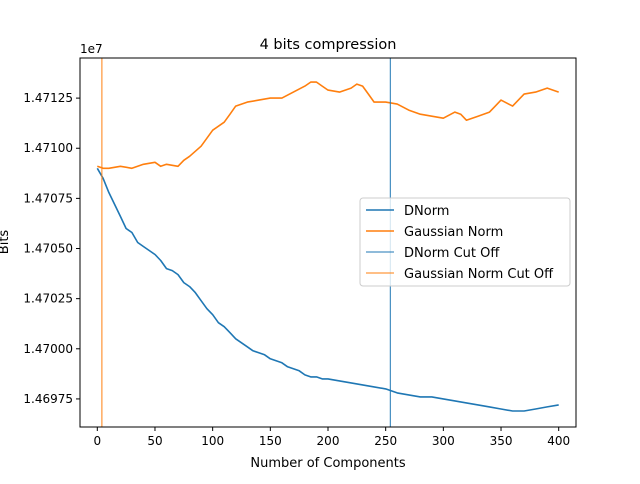  I want to click on series-line-gaussian-norm, so click(328, 125).